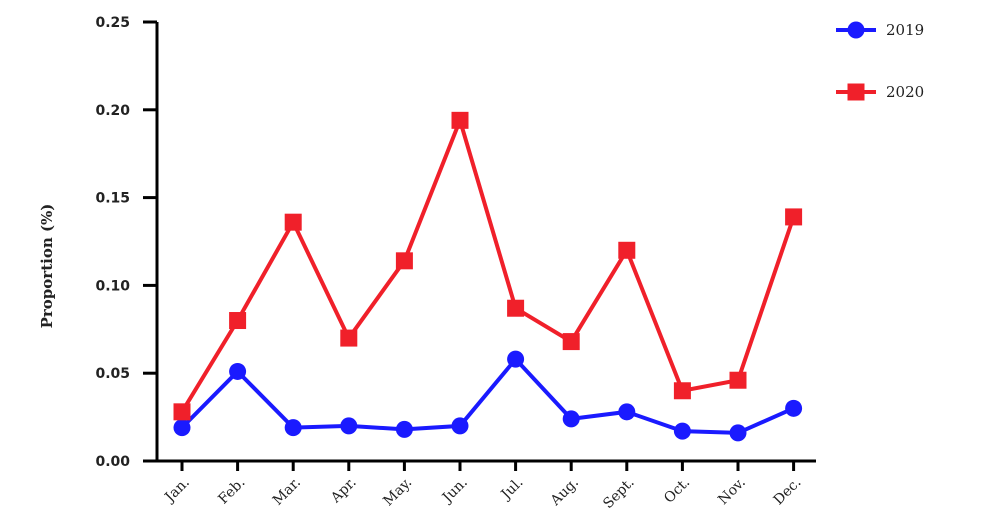  I want to click on legend-item-2020: 2020, so click(880, 92).